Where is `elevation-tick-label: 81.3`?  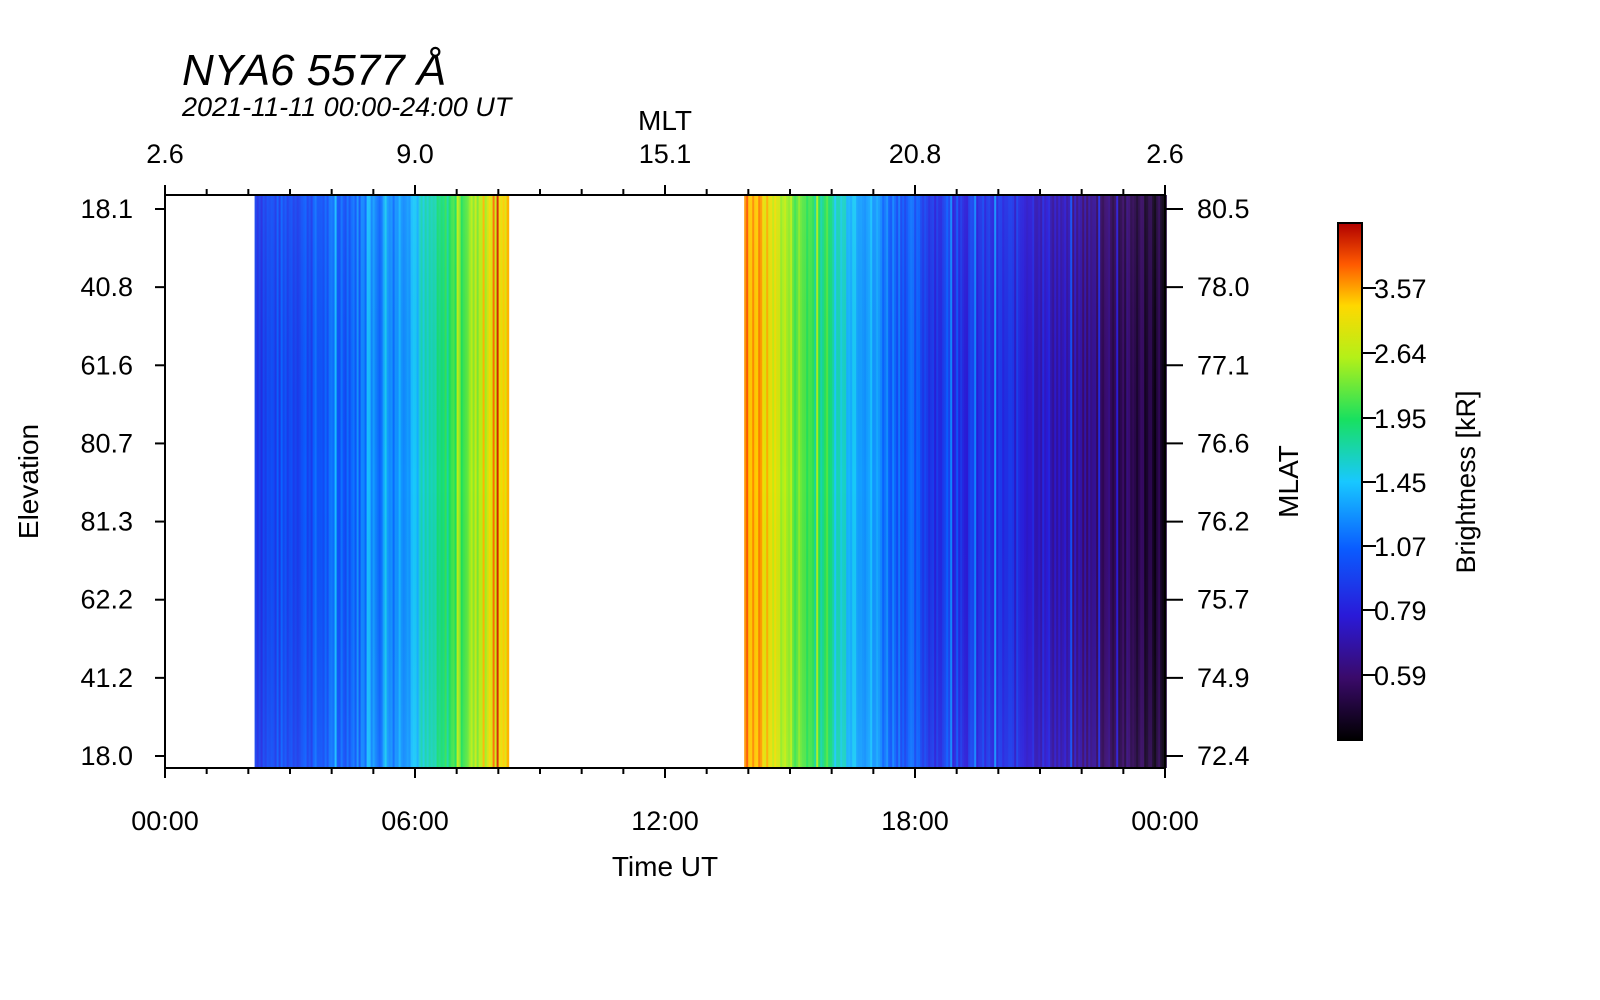
elevation-tick-label: 81.3 is located at coordinates (106, 522).